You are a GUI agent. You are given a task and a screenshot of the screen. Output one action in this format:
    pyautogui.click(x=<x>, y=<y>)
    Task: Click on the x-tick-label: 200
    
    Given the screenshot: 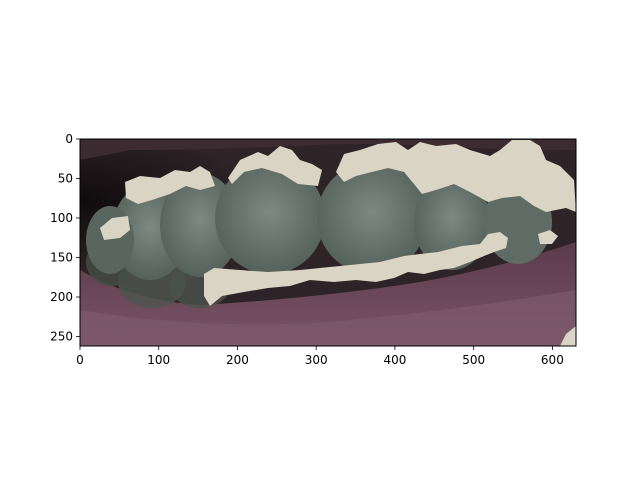 What is the action you would take?
    pyautogui.click(x=237, y=360)
    